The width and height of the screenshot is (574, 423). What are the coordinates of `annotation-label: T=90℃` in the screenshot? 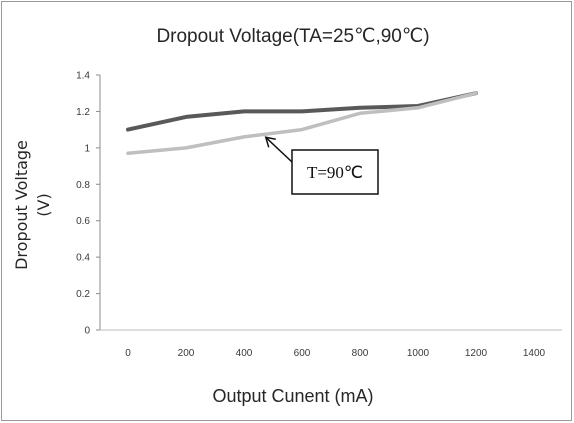 It's located at (335, 172).